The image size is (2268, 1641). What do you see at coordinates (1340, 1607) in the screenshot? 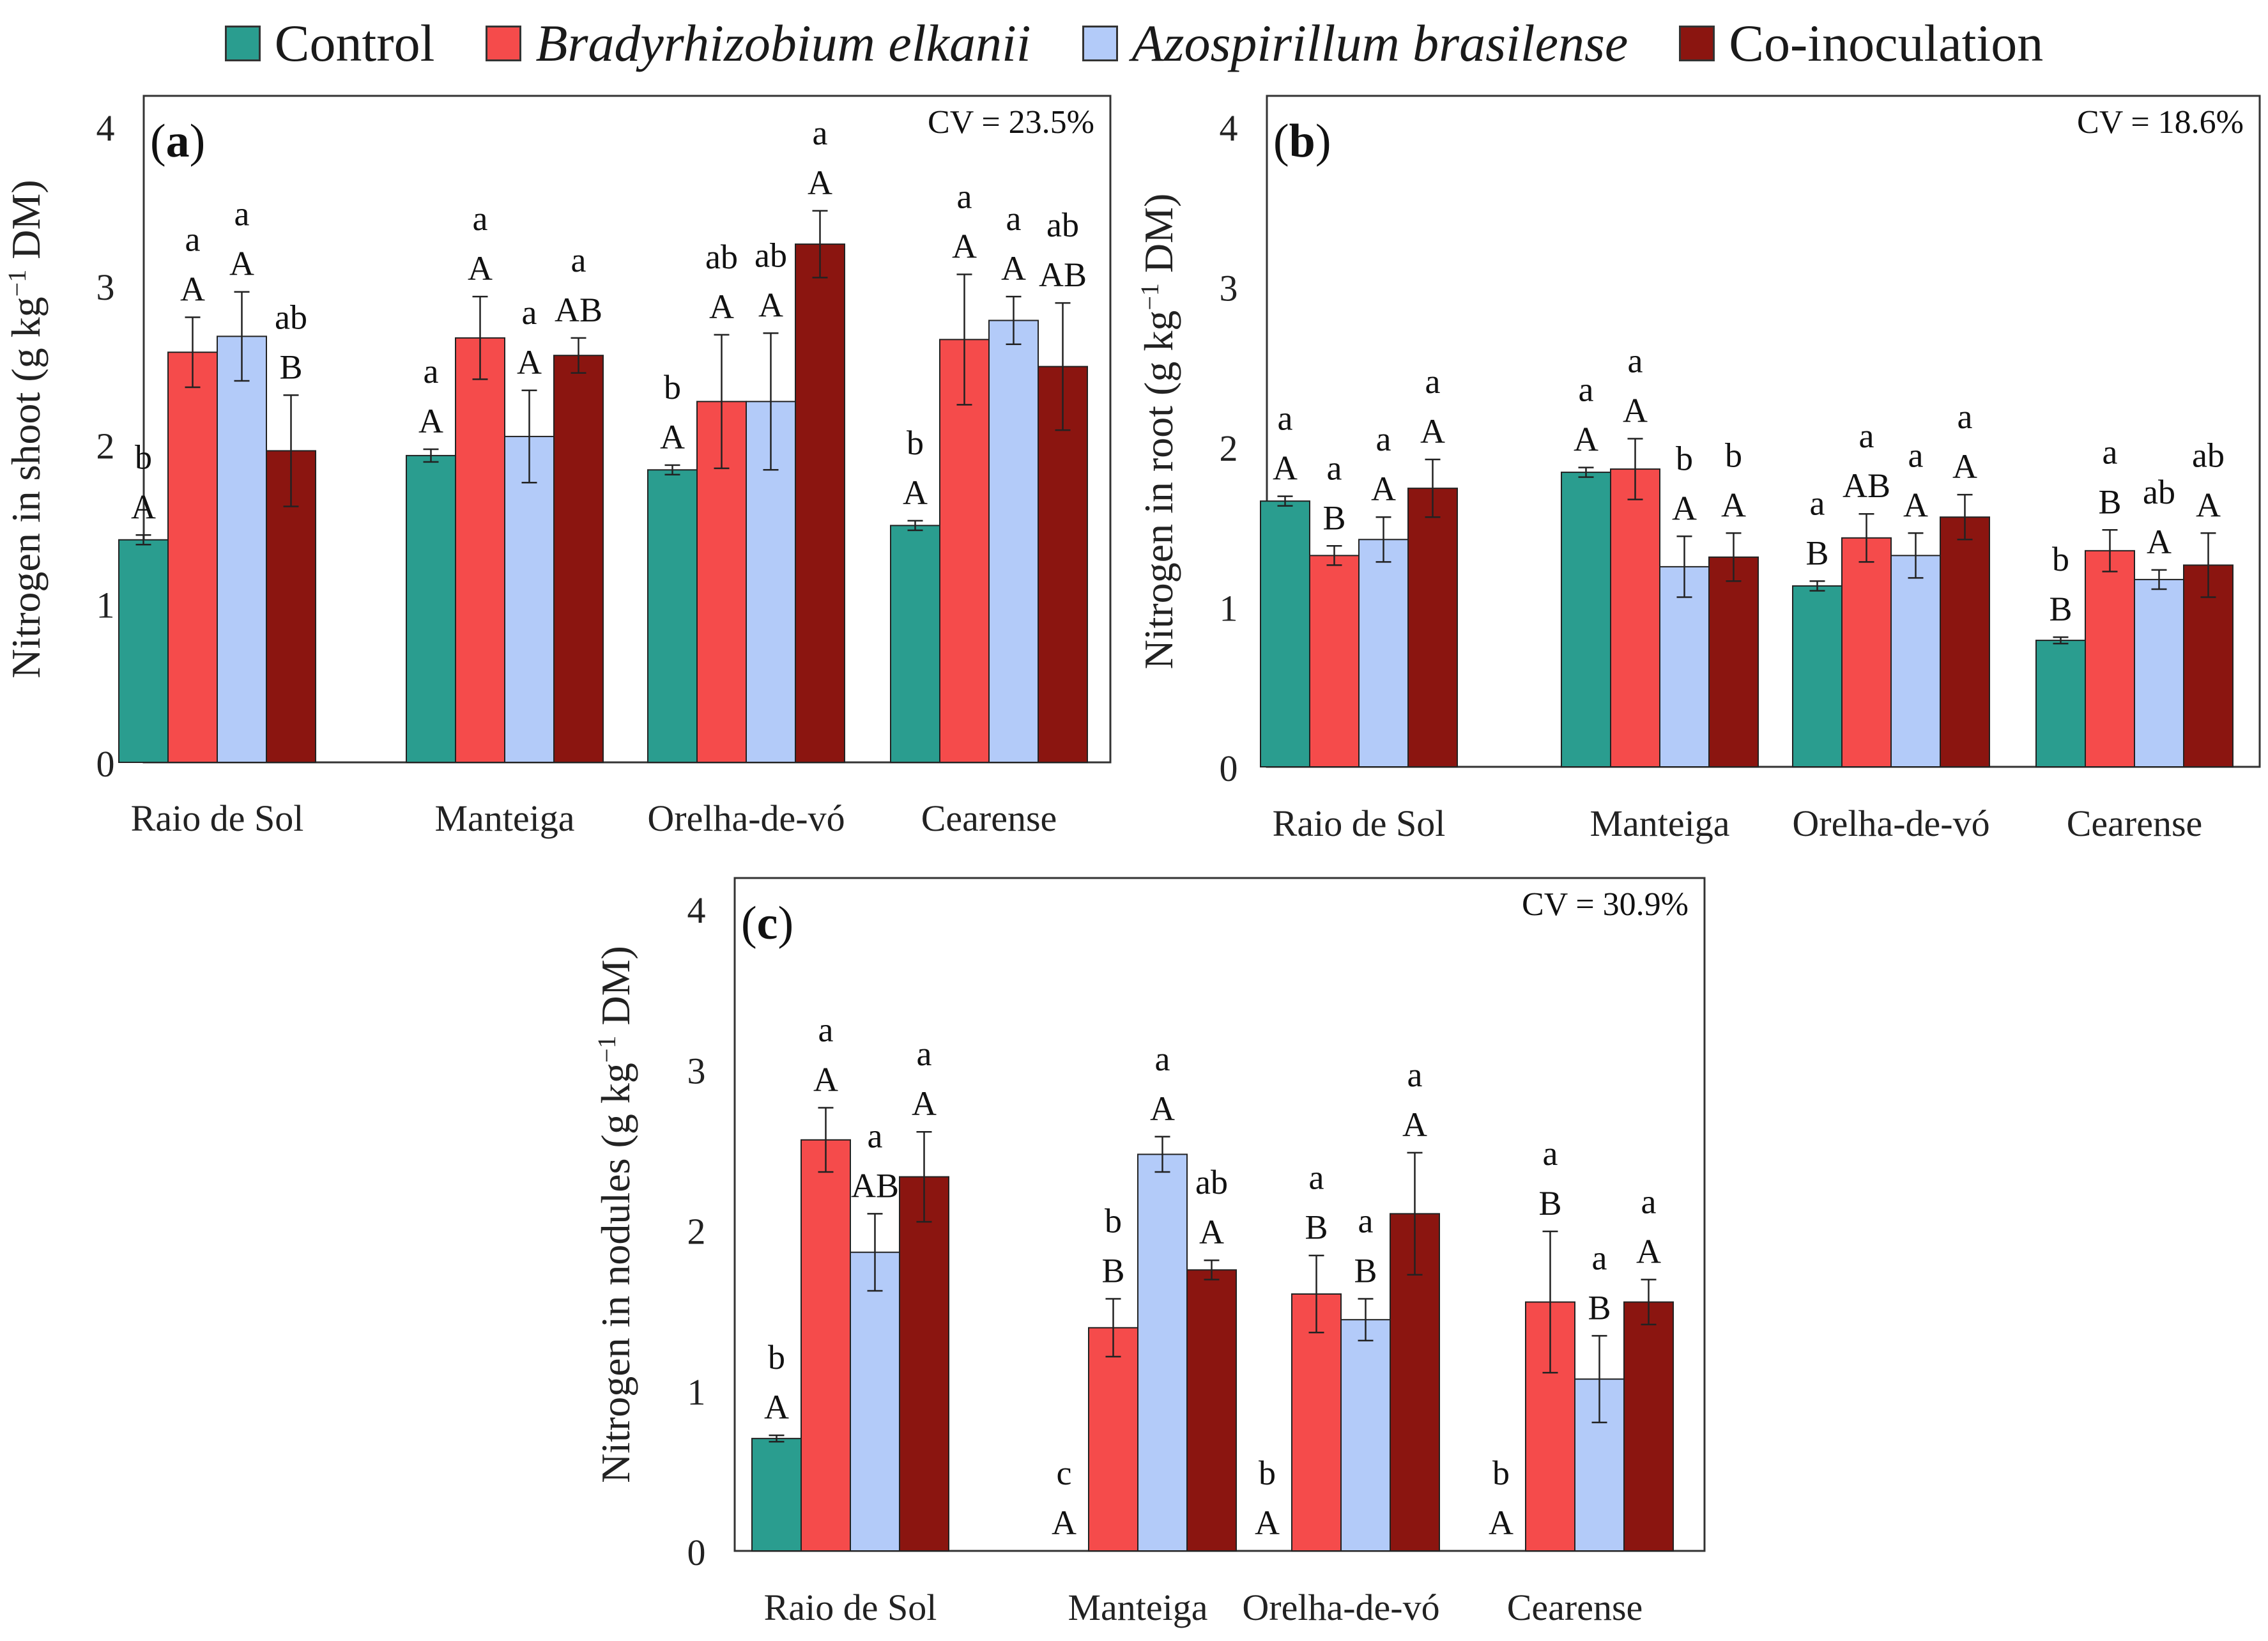
I see `x-category-label: Orelha-de-vó` at bounding box center [1340, 1607].